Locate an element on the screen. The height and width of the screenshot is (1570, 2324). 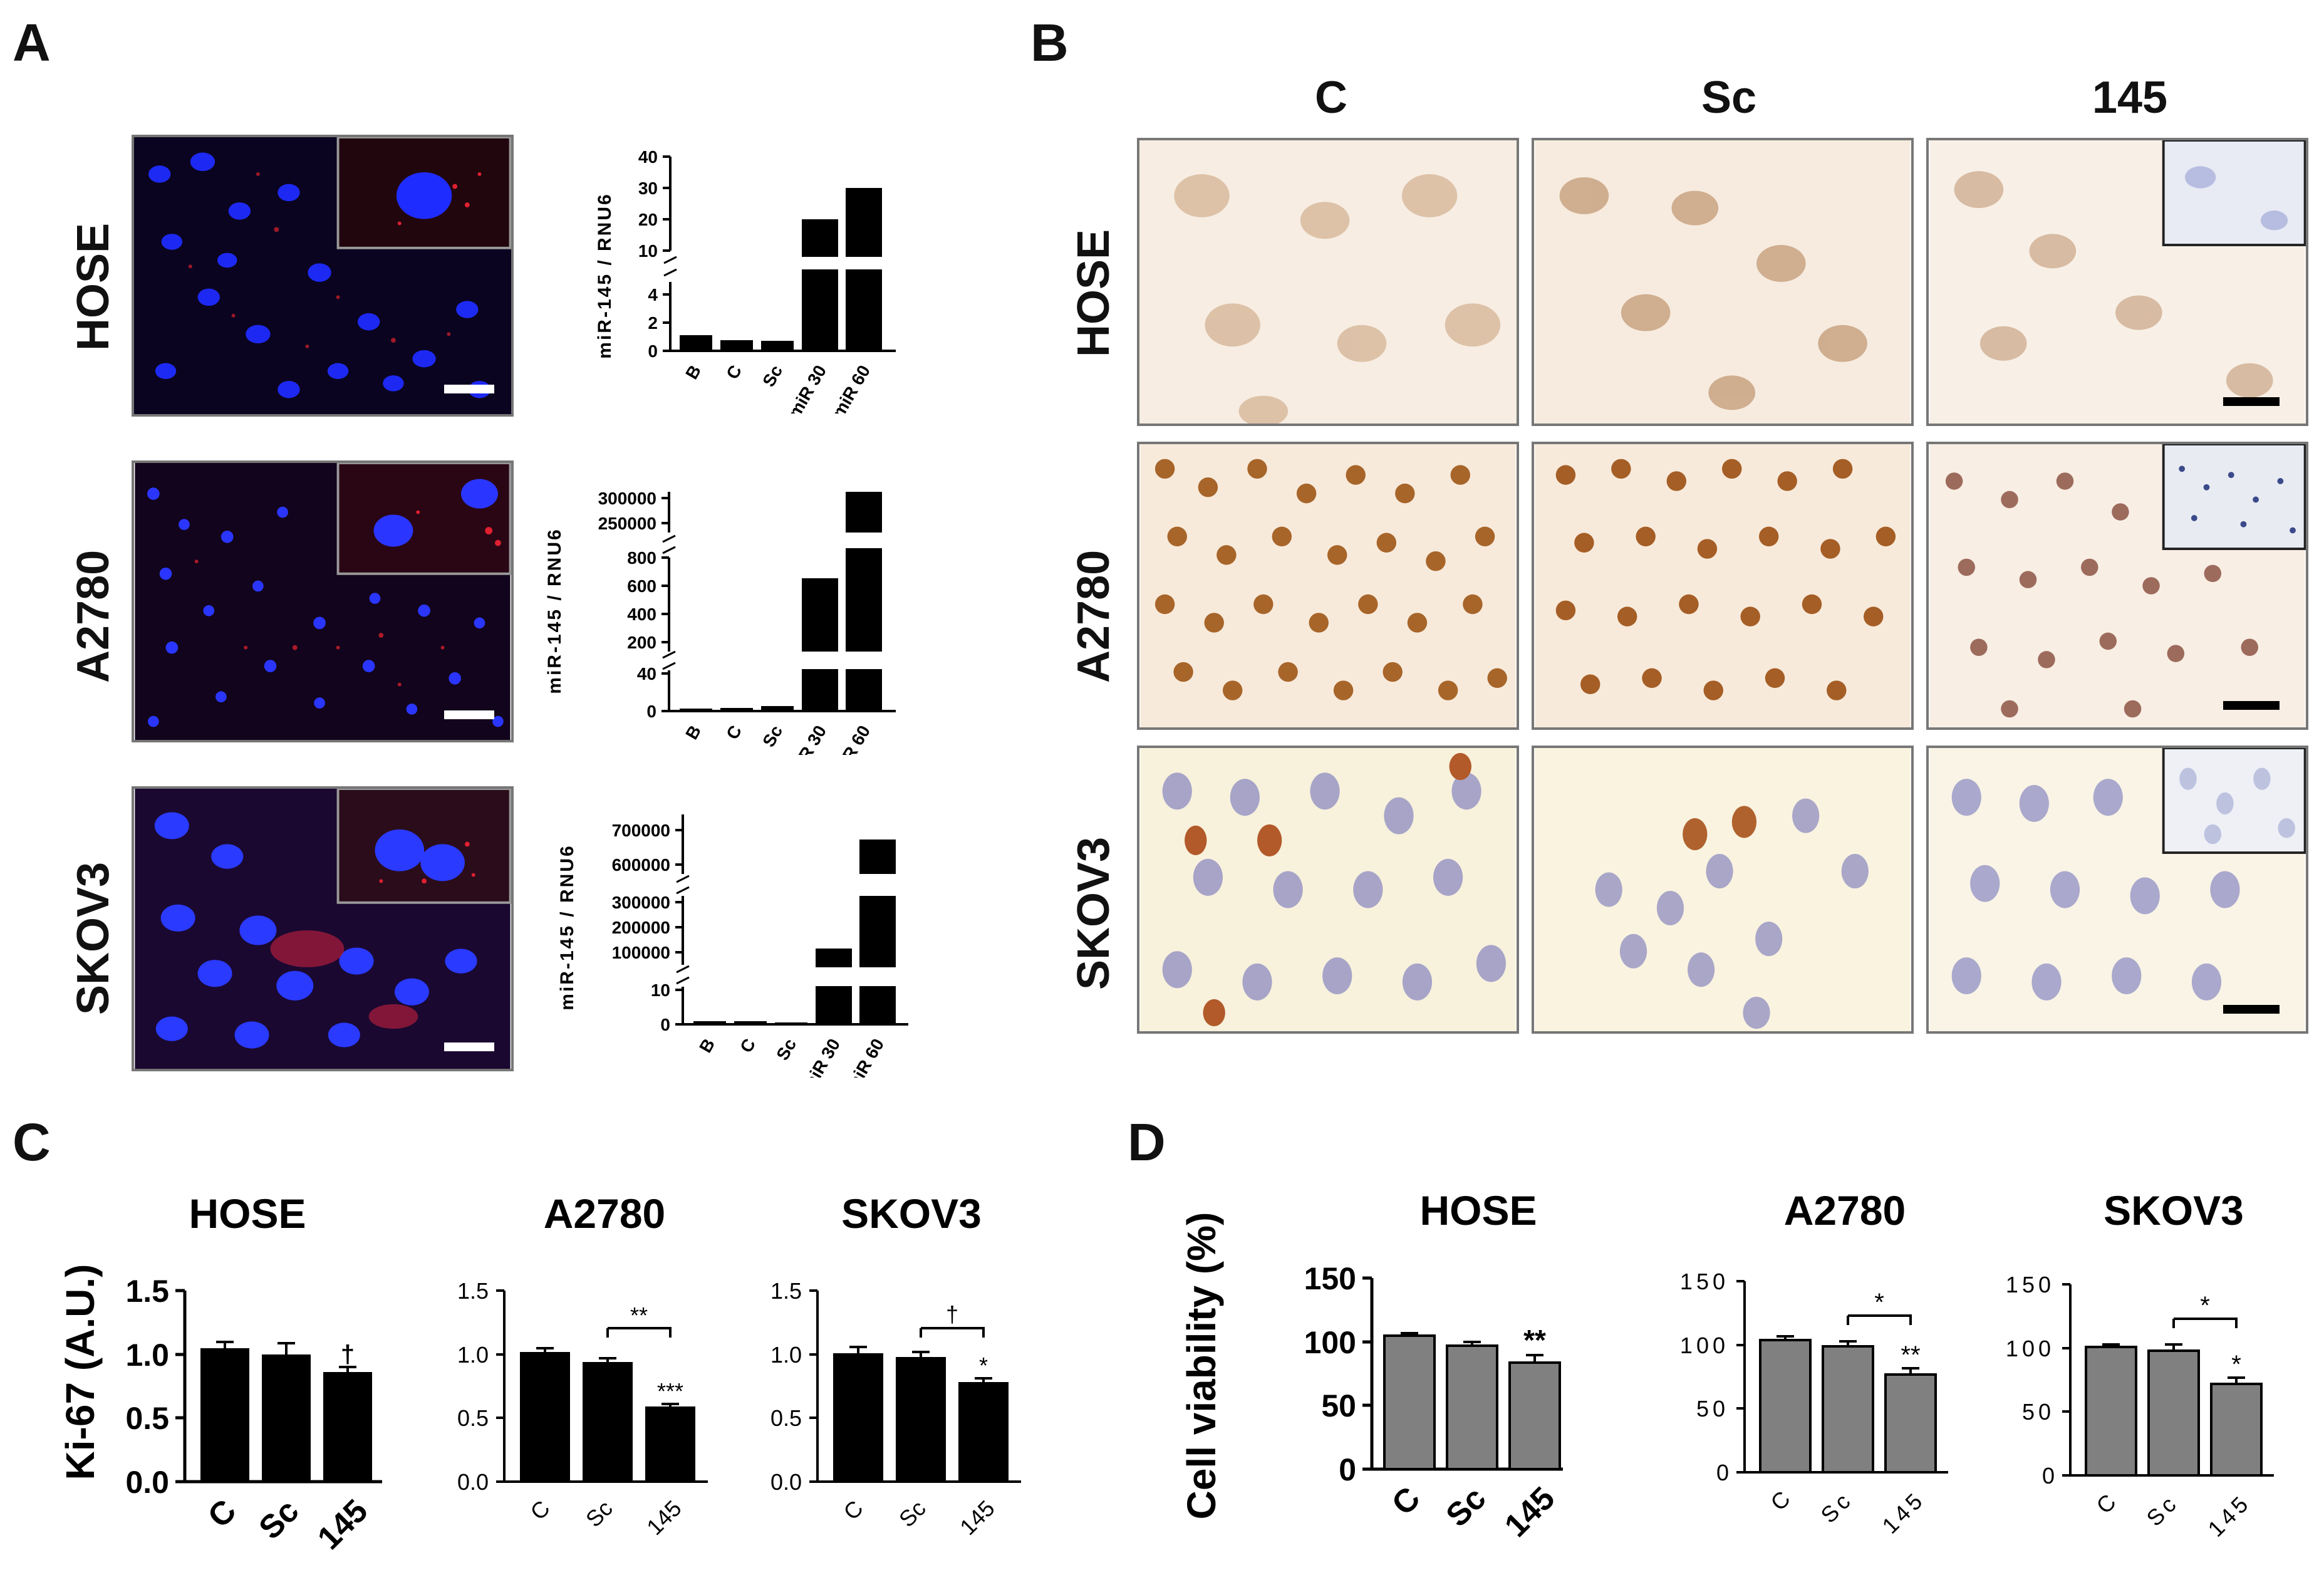
bracket-label: * is located at coordinates (1879, 1303).